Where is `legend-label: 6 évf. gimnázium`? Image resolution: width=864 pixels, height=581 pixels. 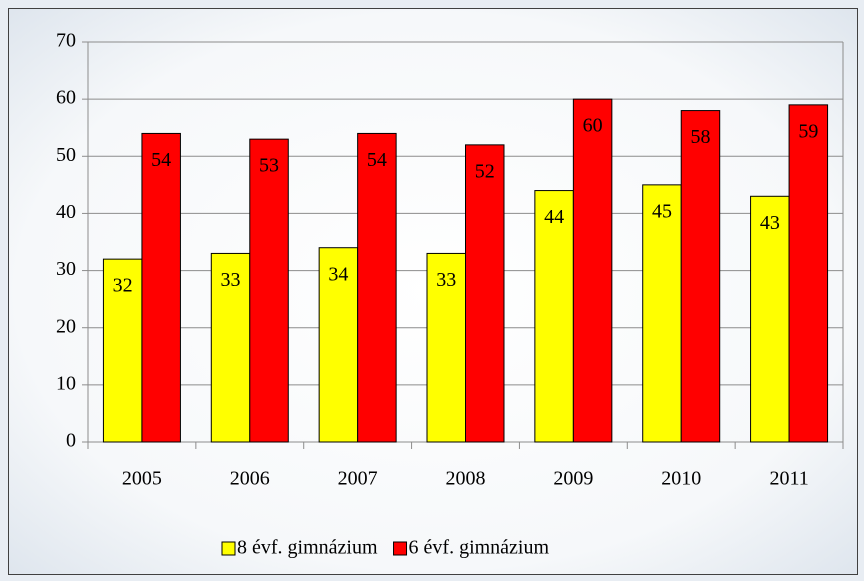
legend-label: 6 évf. gimnázium is located at coordinates (479, 548).